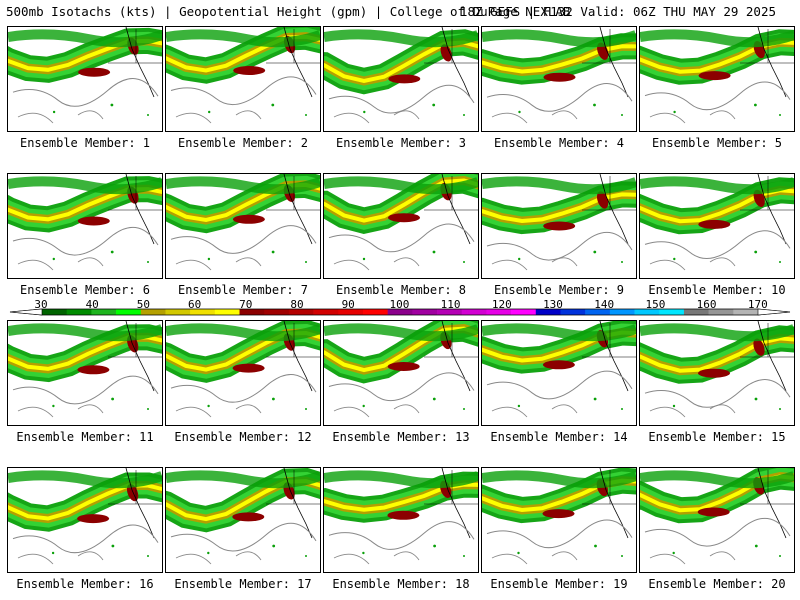  I want to click on colorbar-tick-label: 150, so click(655, 304).